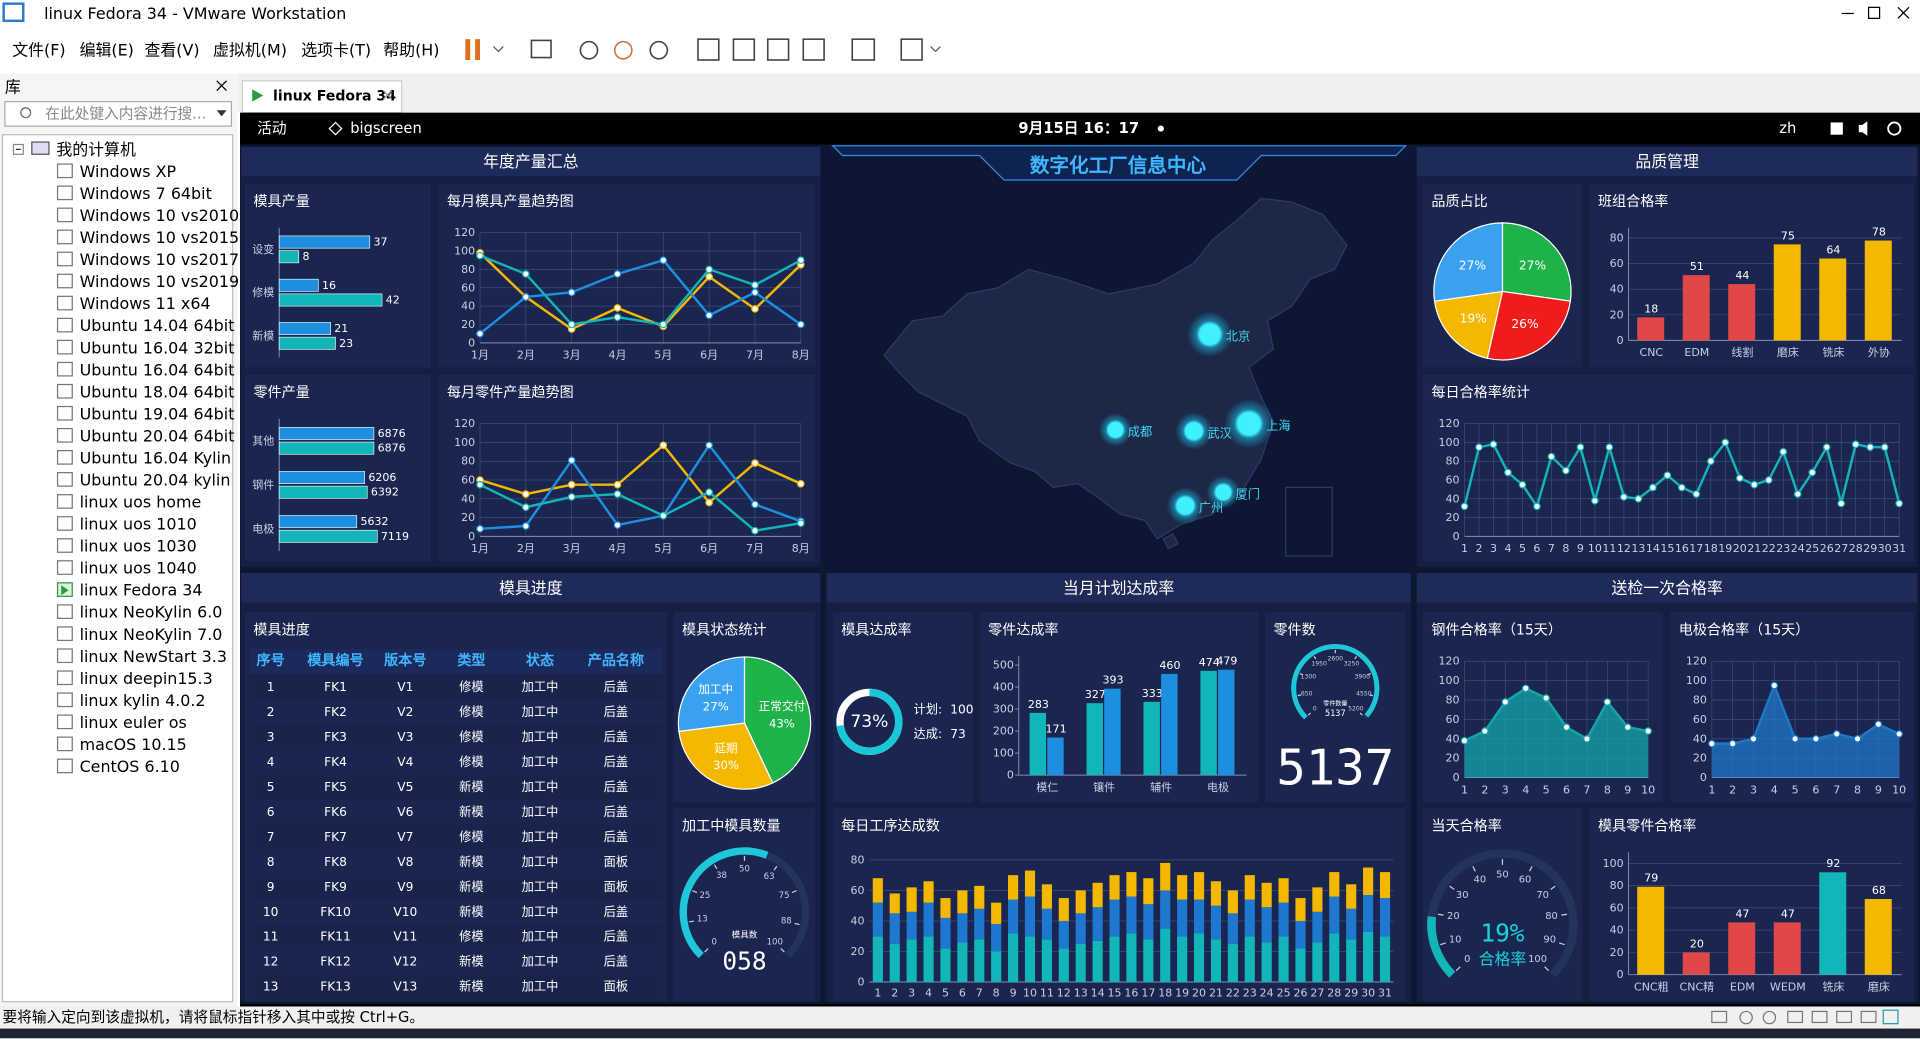 Image resolution: width=1920 pixels, height=1039 pixels. I want to click on cell: 1, so click(271, 687).